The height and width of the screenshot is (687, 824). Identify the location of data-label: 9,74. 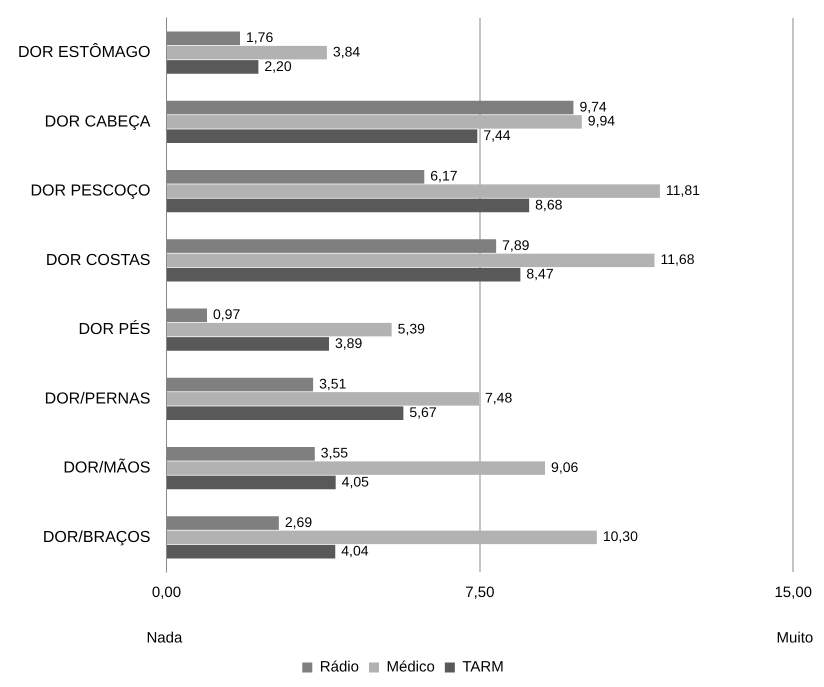
(593, 106).